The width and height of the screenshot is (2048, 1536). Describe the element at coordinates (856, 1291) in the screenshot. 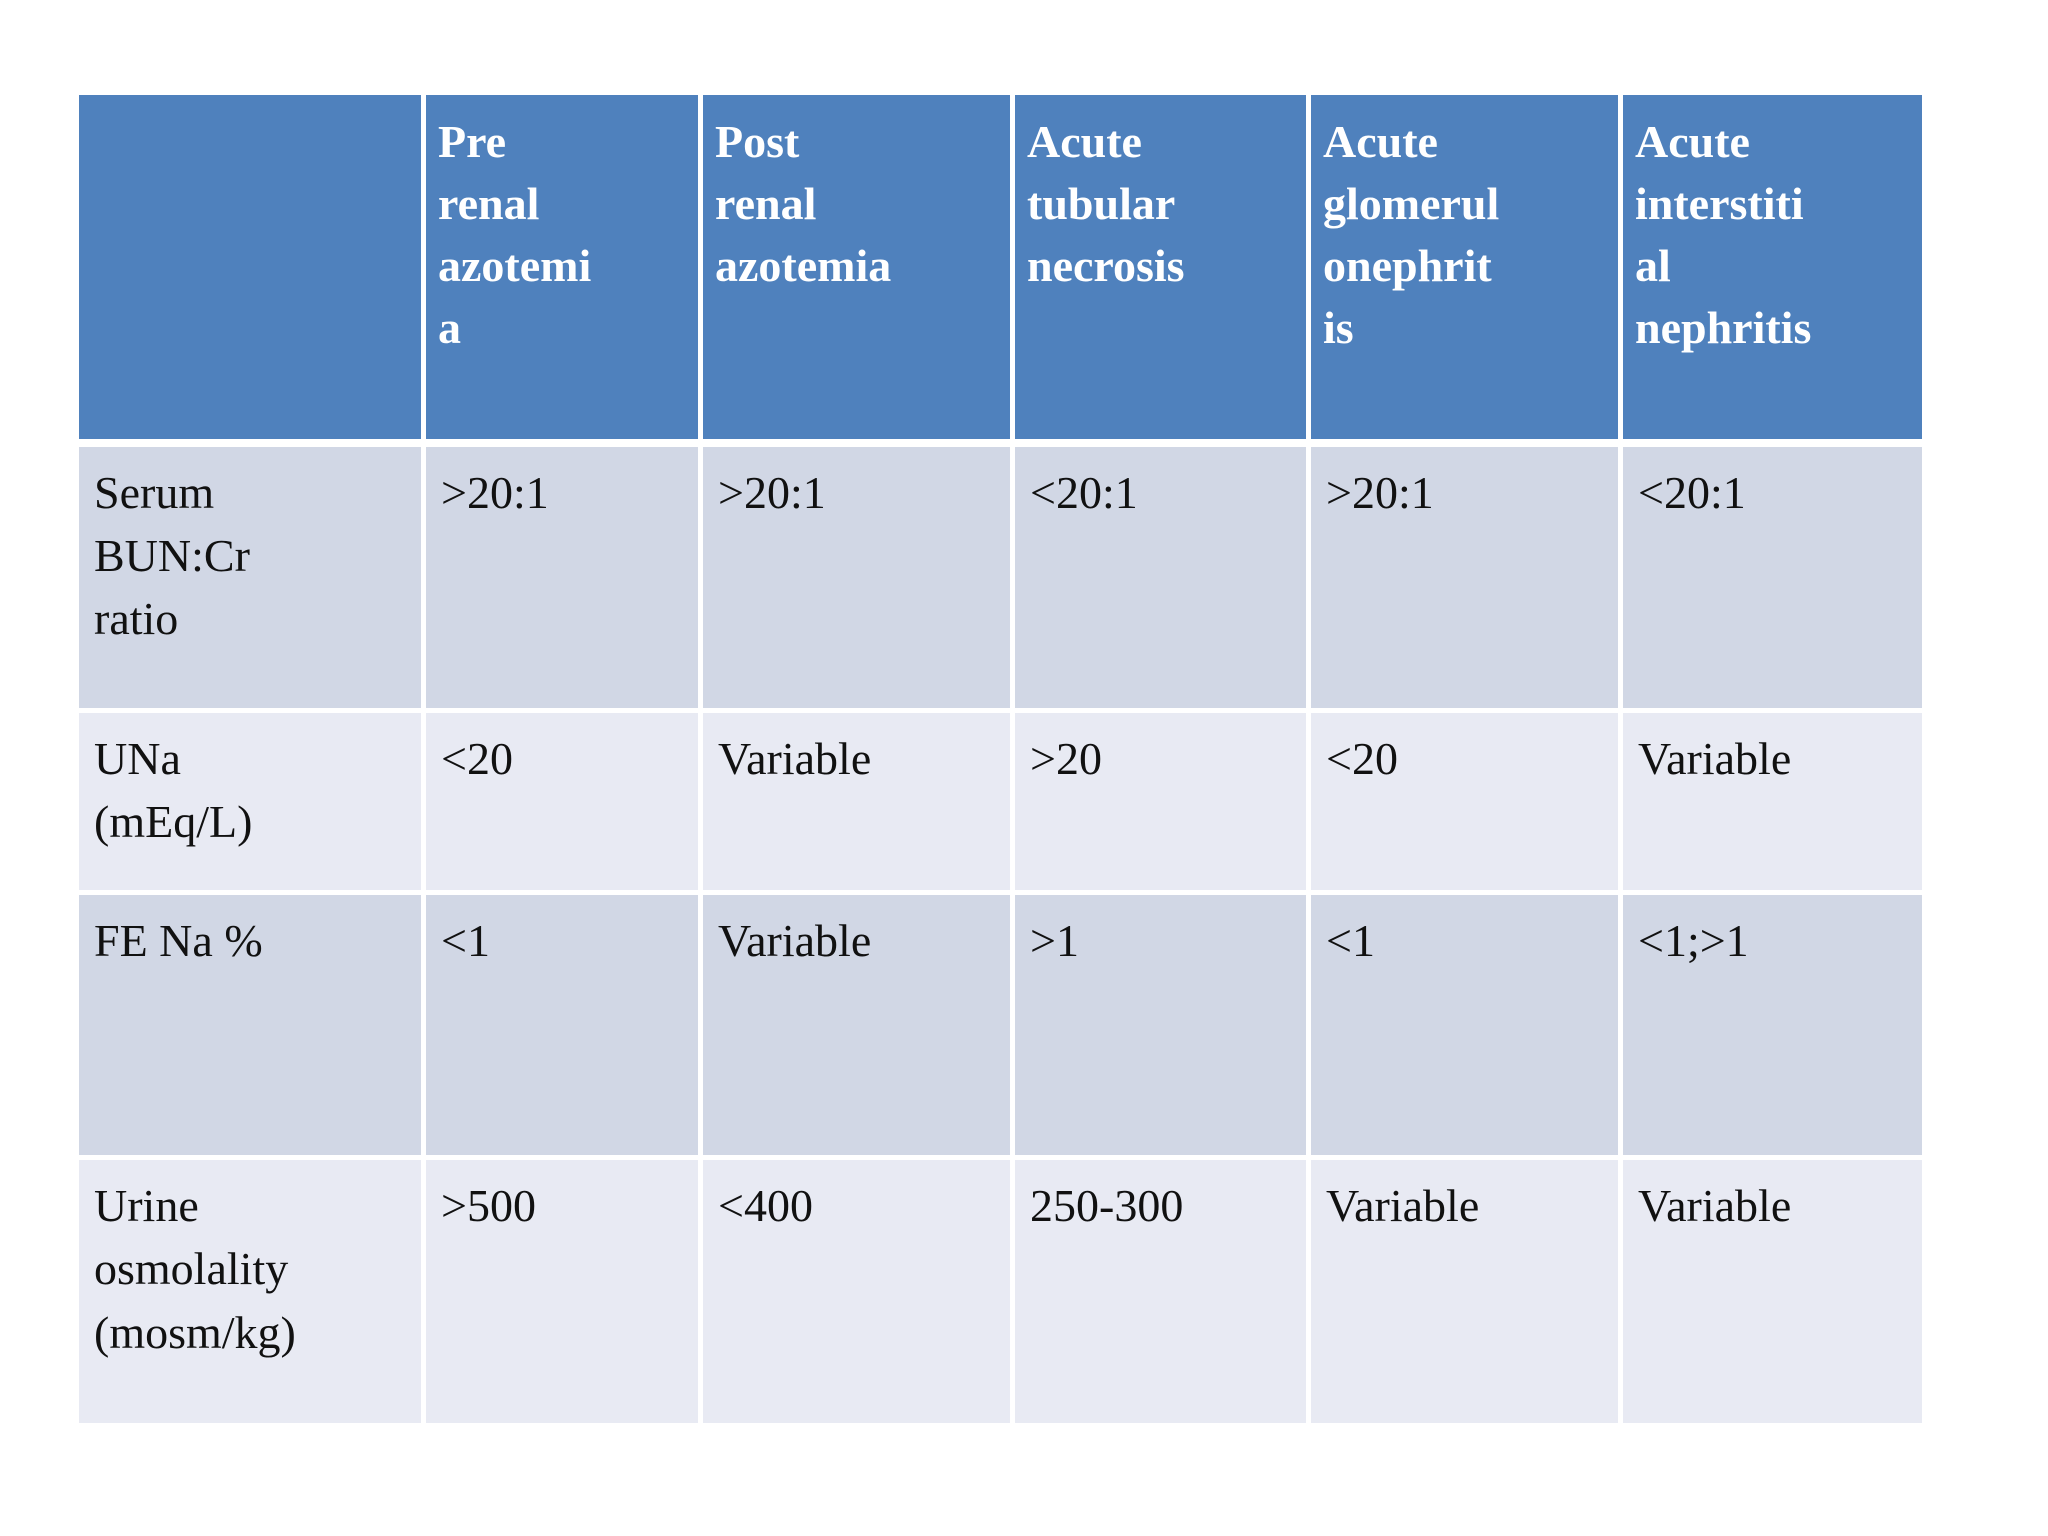

I see `cell-value: <400` at that location.